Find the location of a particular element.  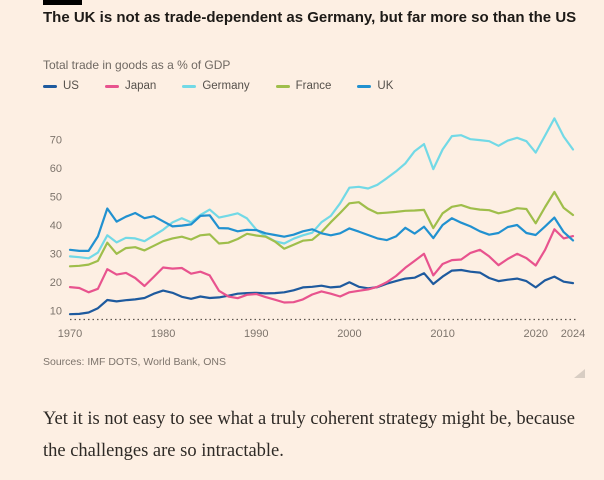

x-axis-tick-label: 2000 is located at coordinates (349, 334).